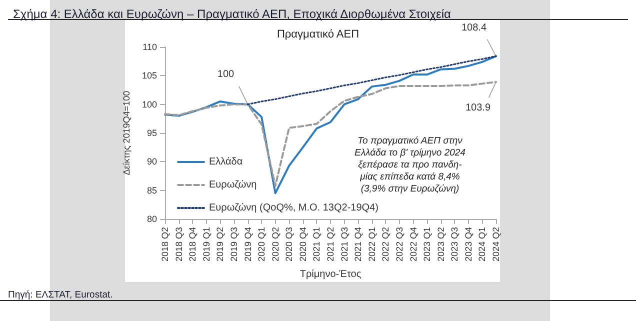 The height and width of the screenshot is (321, 636). What do you see at coordinates (232, 14) in the screenshot?
I see `chart-title: Σχήμα 4: Ελλάδα και Ευρωζώνη – Πραγματικό ΑΕΠ, Εποχικά Διορθωμένα Στοιχεία` at bounding box center [232, 14].